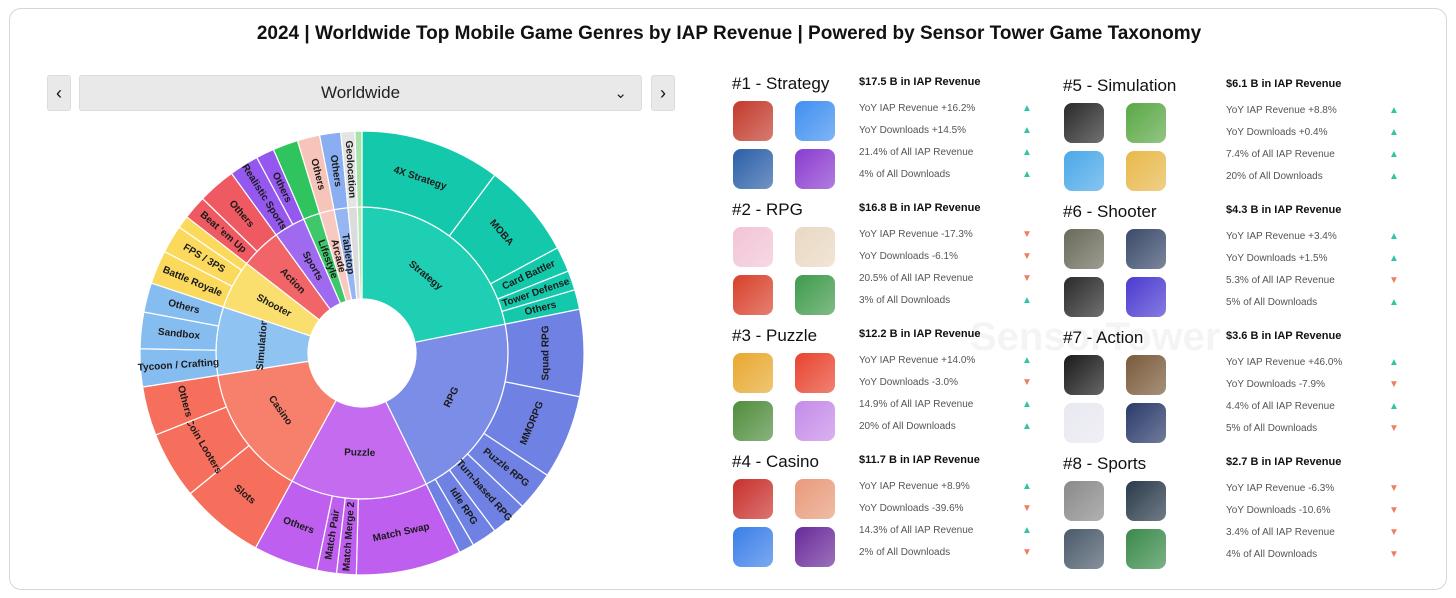 This screenshot has height=598, width=1456. I want to click on genre-revenue: $3.6 B in IAP Revenue, so click(1284, 336).